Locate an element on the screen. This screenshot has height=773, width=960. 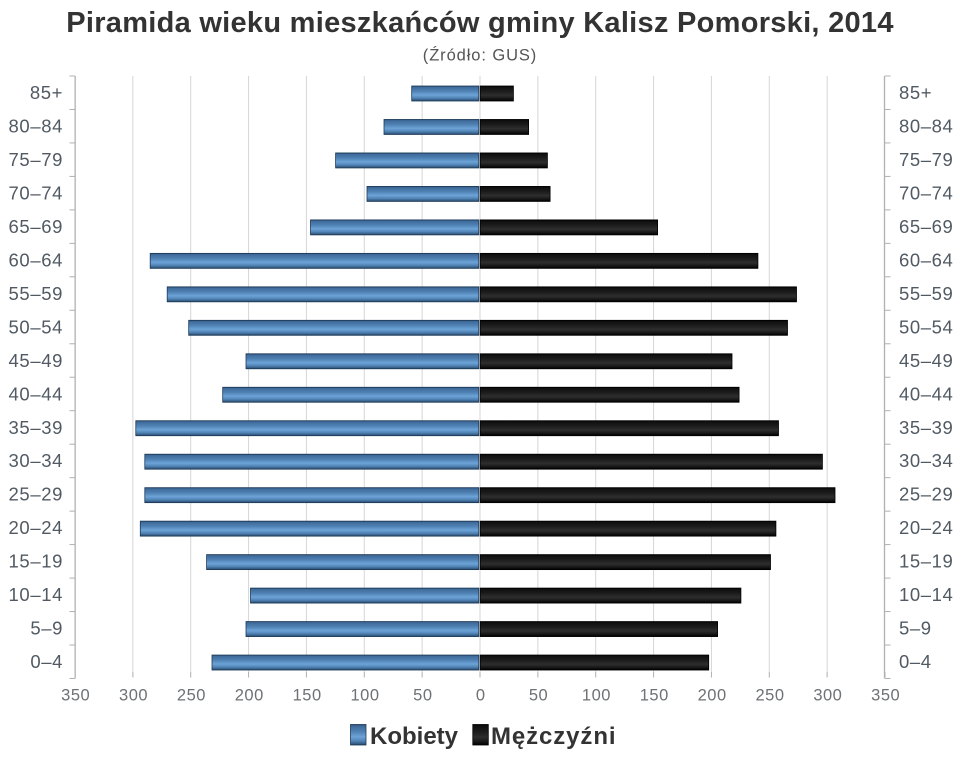
svg-text: 0 is located at coordinates (481, 696).